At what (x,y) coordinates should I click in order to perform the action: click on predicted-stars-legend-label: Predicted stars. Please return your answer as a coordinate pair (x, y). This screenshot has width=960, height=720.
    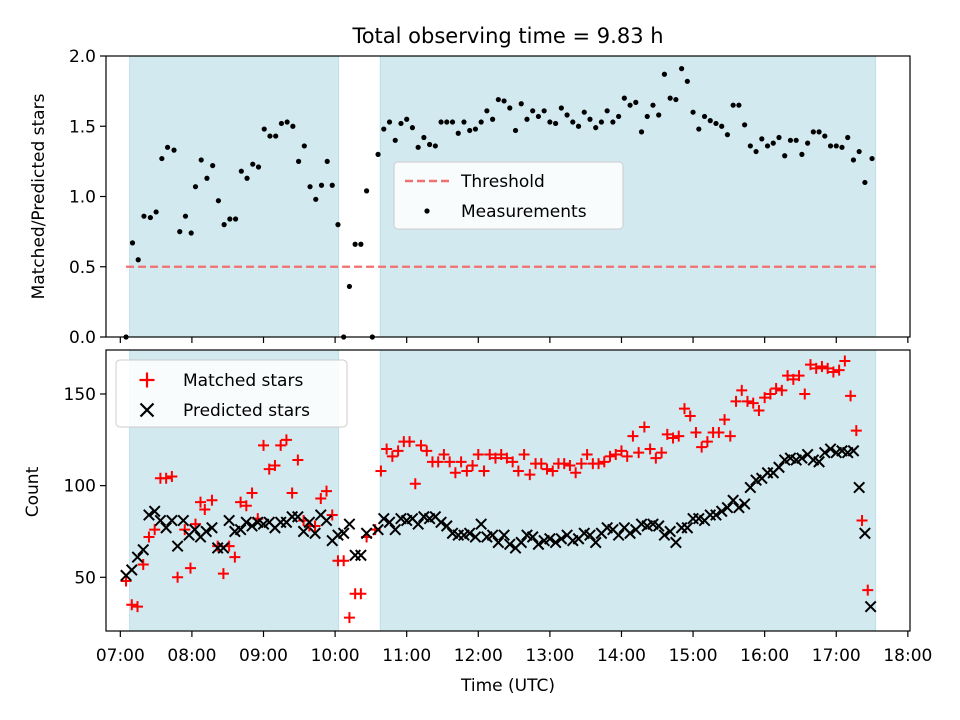
    Looking at the image, I should click on (246, 411).